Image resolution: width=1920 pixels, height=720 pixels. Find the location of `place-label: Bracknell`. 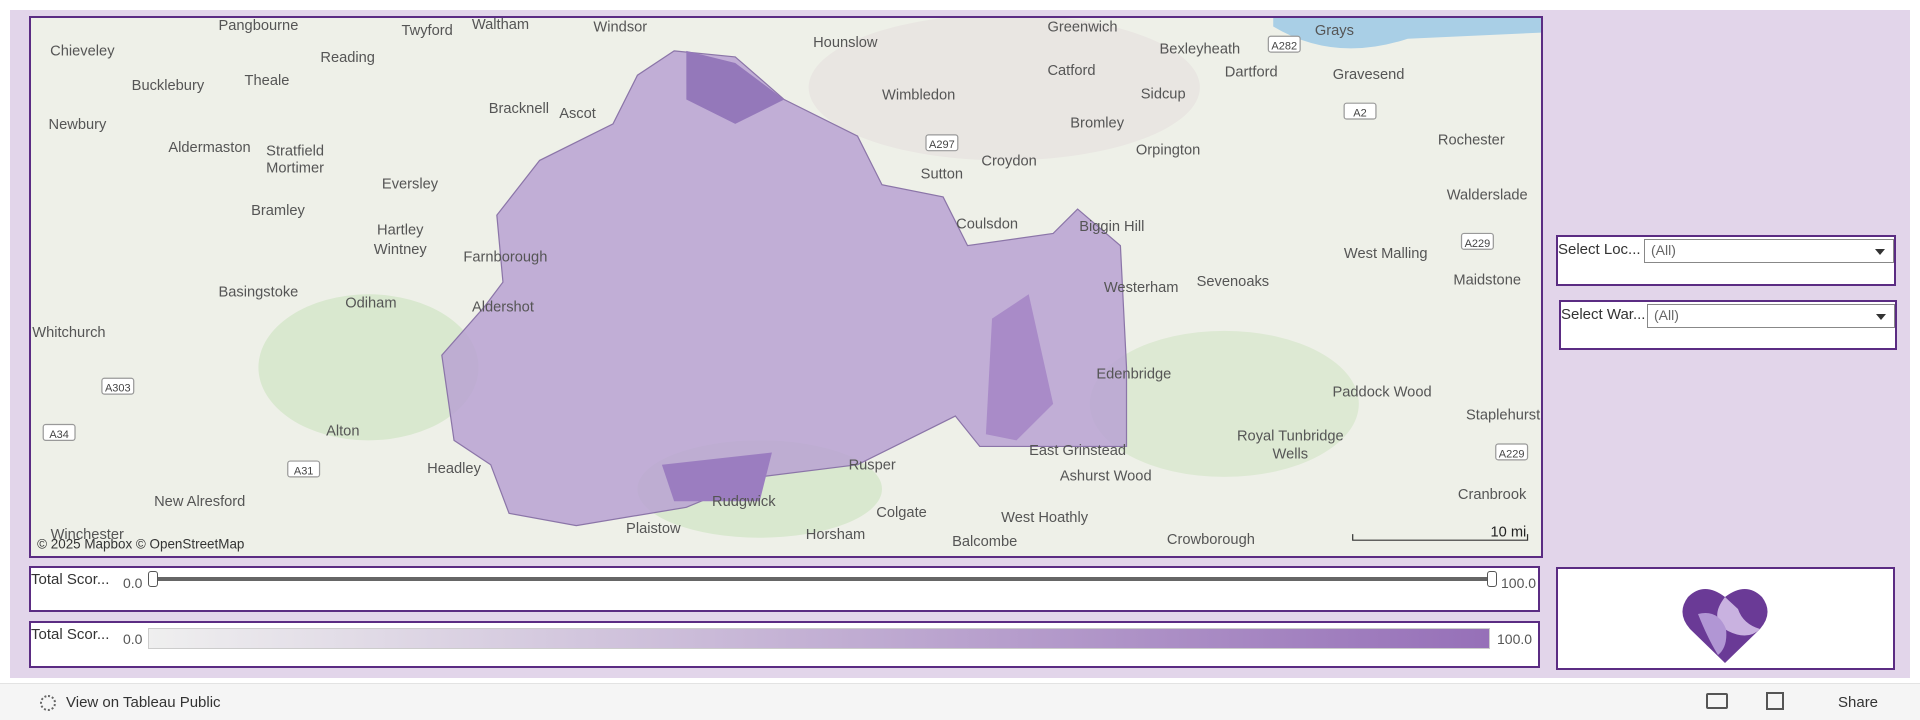

place-label: Bracknell is located at coordinates (519, 109).